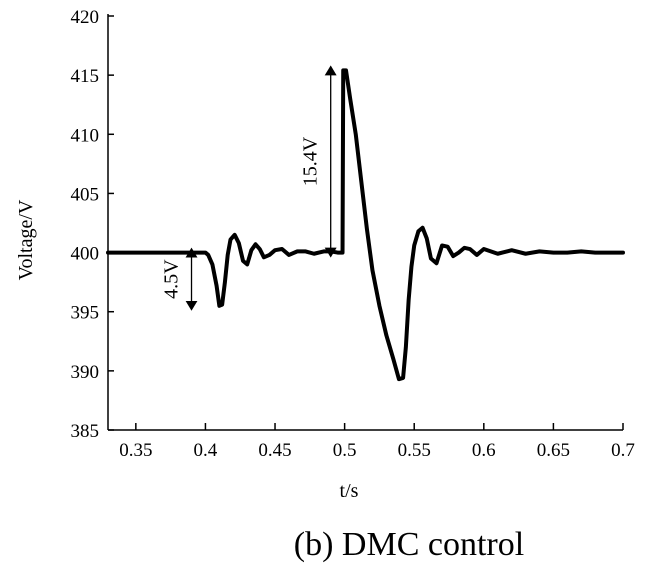  Describe the element at coordinates (26, 239) in the screenshot. I see `y-axis-label: Voltage/V` at that location.